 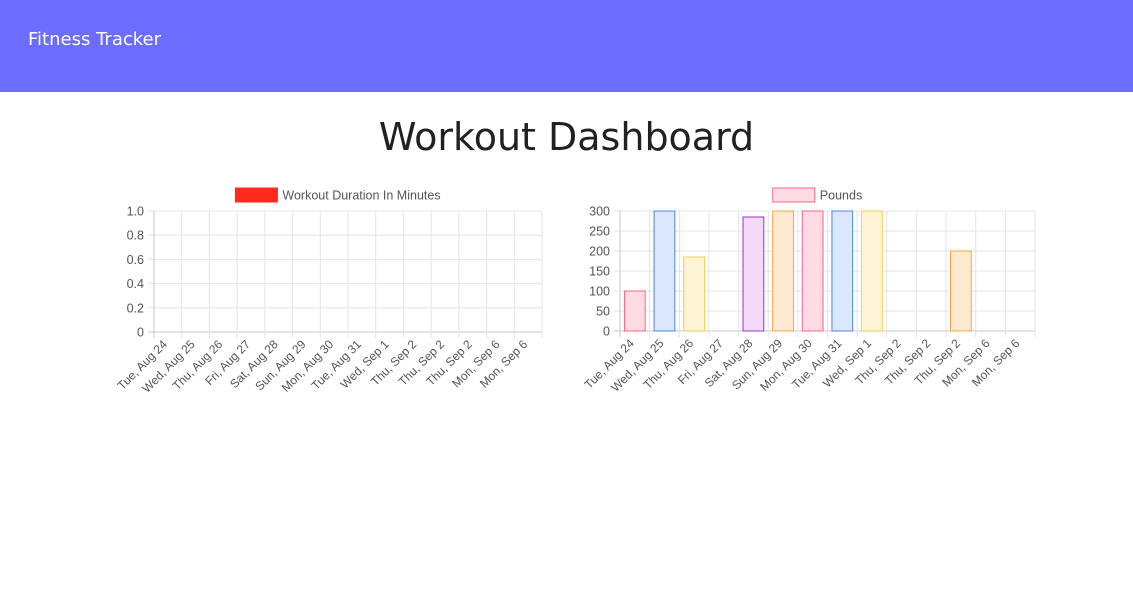 What do you see at coordinates (599, 252) in the screenshot?
I see `y-tick-label: 200` at bounding box center [599, 252].